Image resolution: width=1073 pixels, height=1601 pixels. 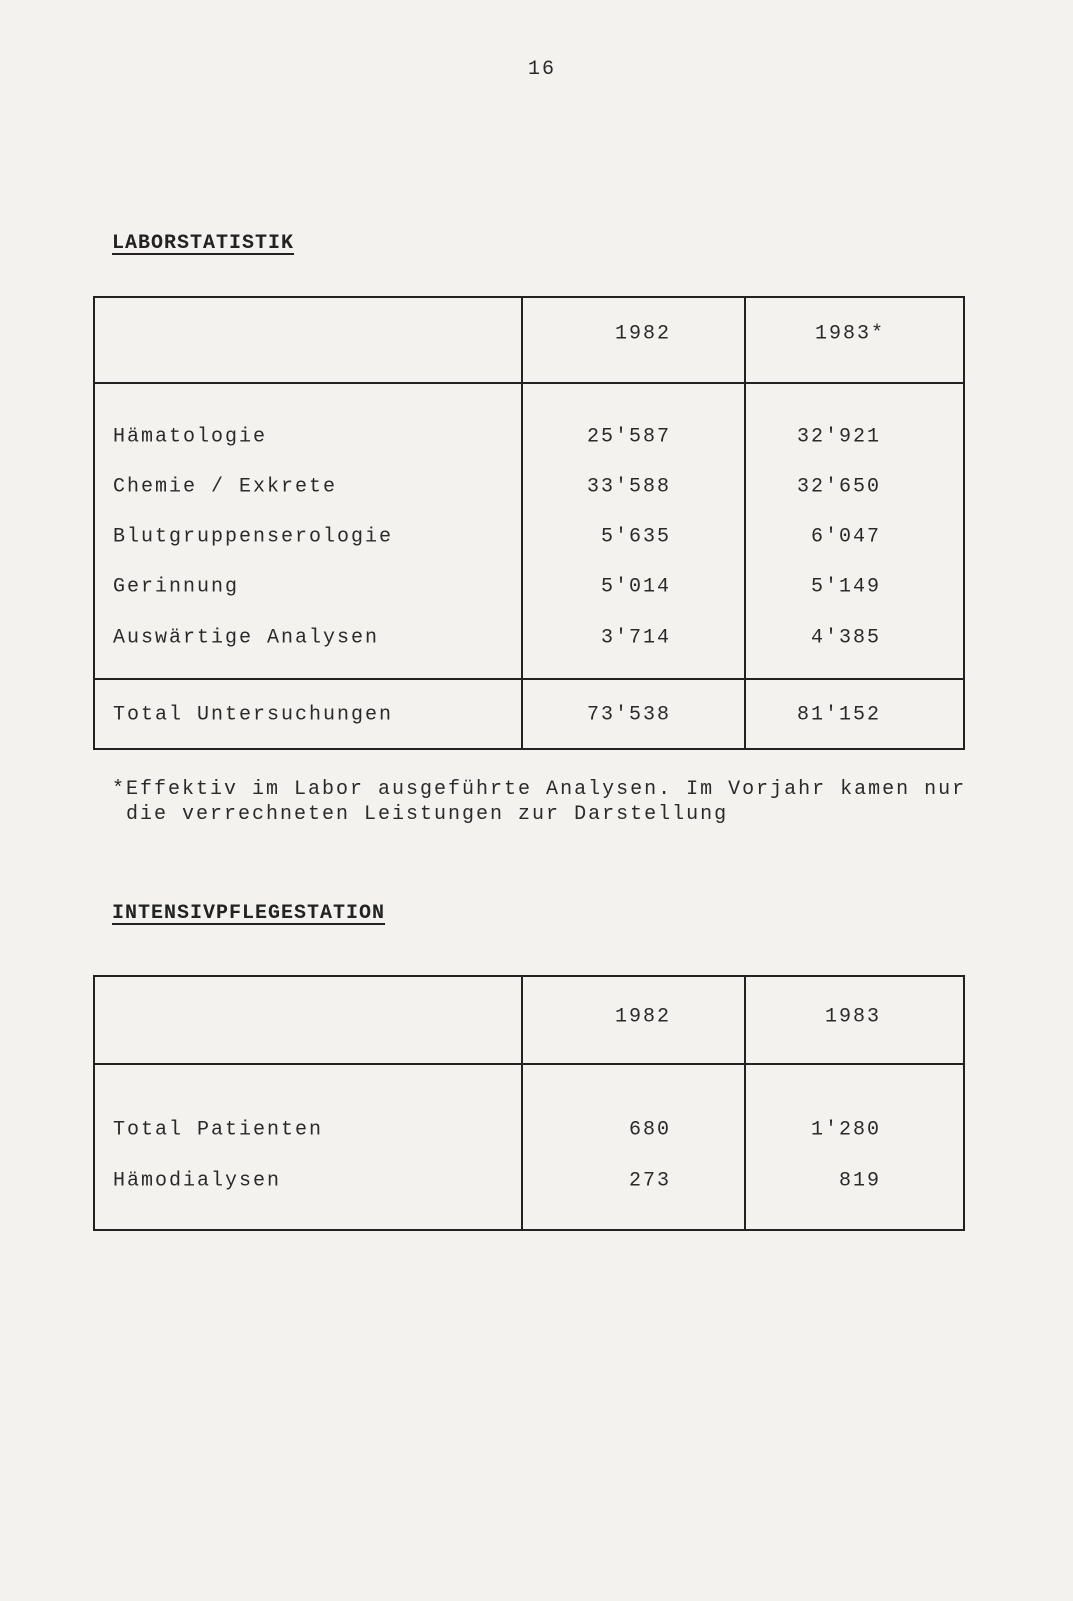 I want to click on value-1982: 25'587, so click(x=628, y=437).